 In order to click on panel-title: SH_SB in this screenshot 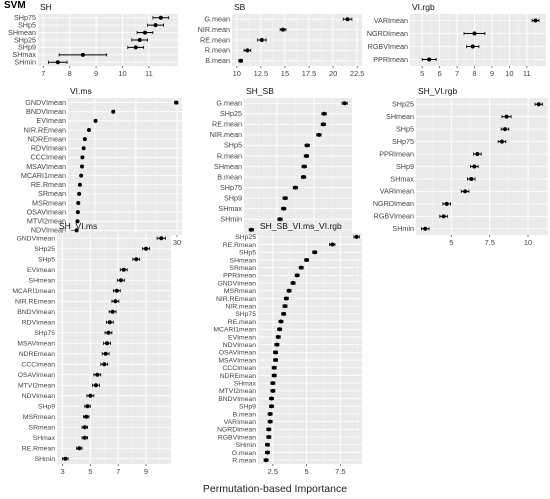, I will do `click(260, 91)`.